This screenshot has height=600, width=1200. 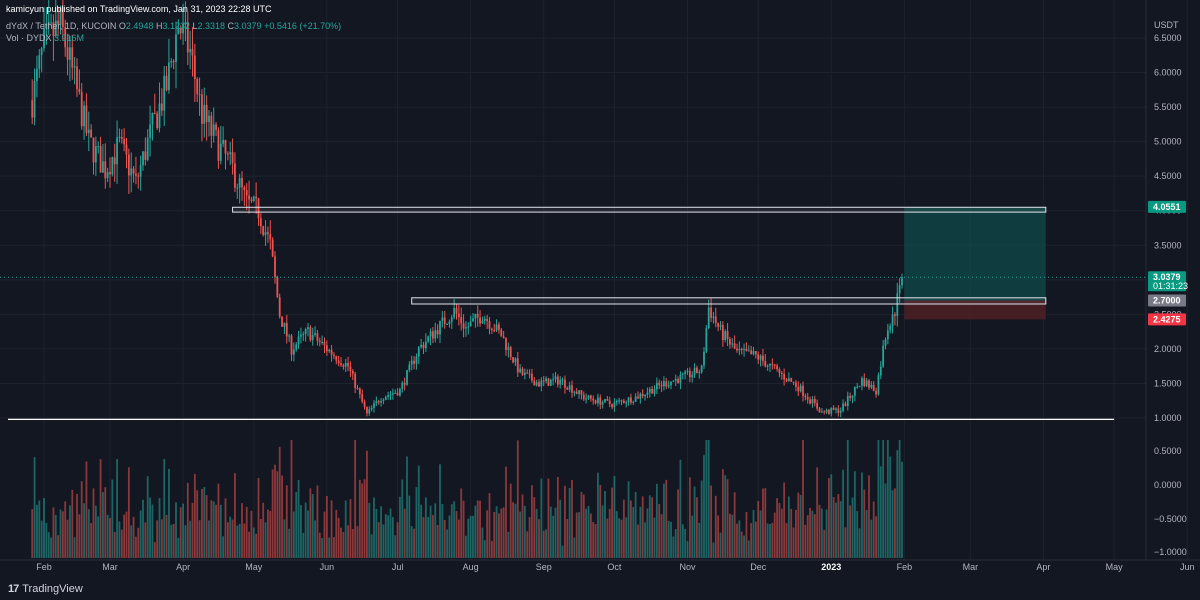 I want to click on symbol-name: dYdX / Tether, 1D, KUCOIN, so click(x=61, y=26).